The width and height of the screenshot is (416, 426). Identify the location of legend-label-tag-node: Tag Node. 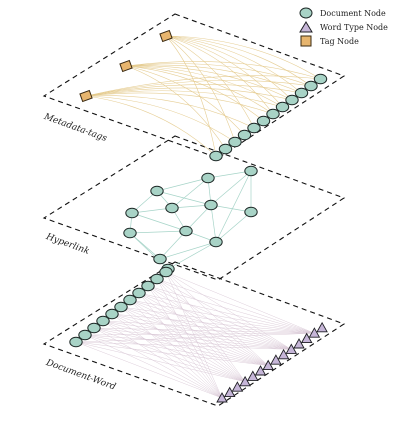
(339, 41).